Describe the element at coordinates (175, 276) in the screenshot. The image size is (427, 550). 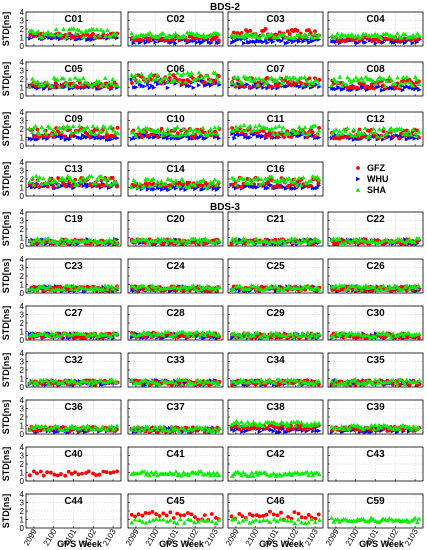
I see `panel-c24: C24` at that location.